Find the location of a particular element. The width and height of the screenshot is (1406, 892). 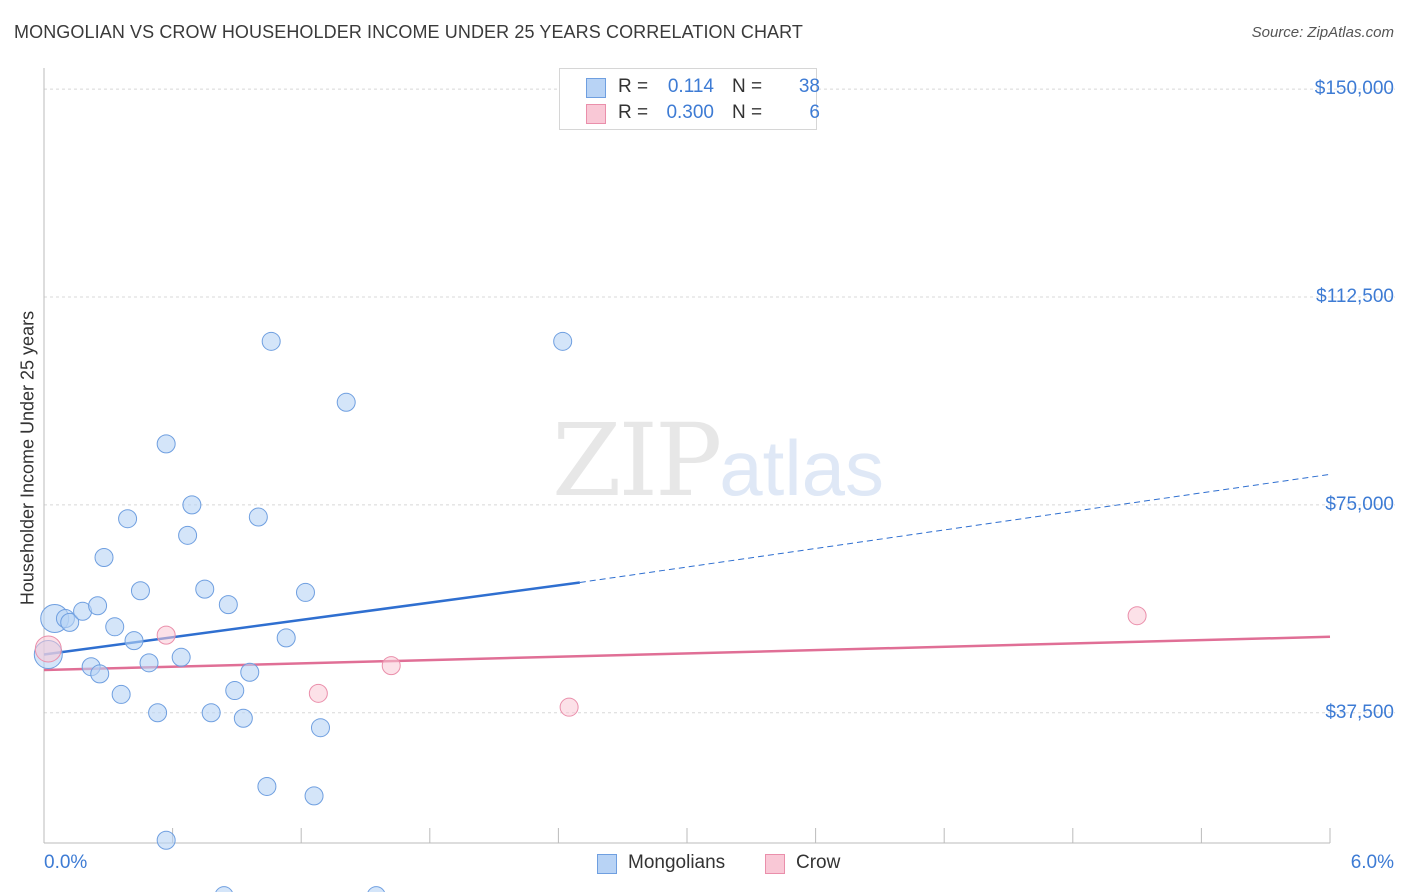

y-axis-label: Householder Income Under 25 years is located at coordinates (27, 458).